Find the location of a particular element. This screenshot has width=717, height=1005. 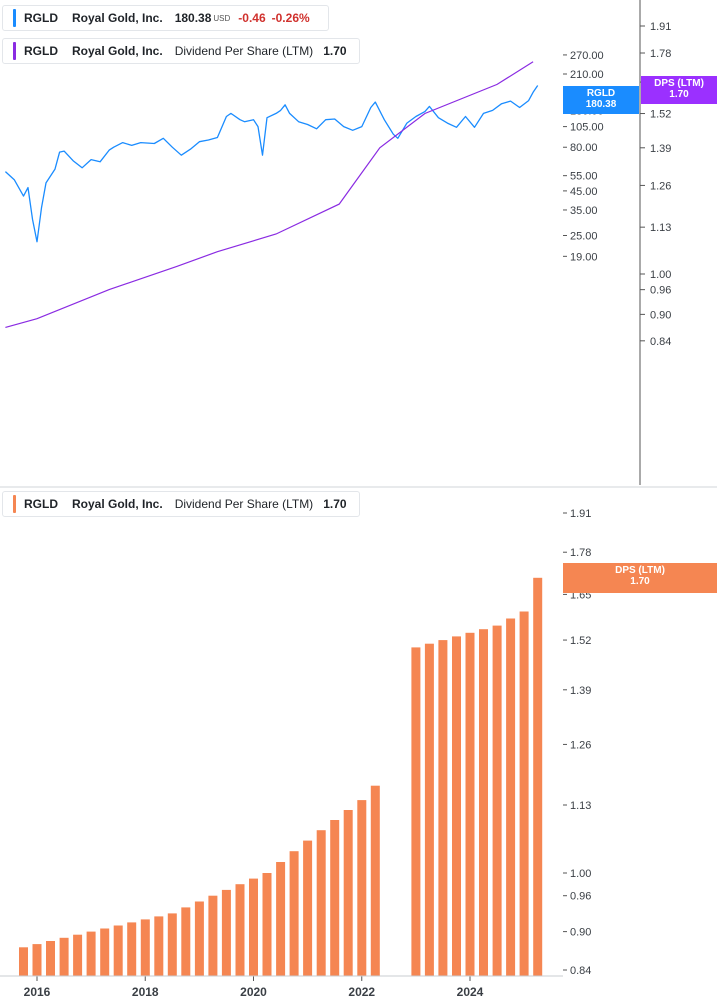

price-tick-label: 105.00 is located at coordinates (587, 128).